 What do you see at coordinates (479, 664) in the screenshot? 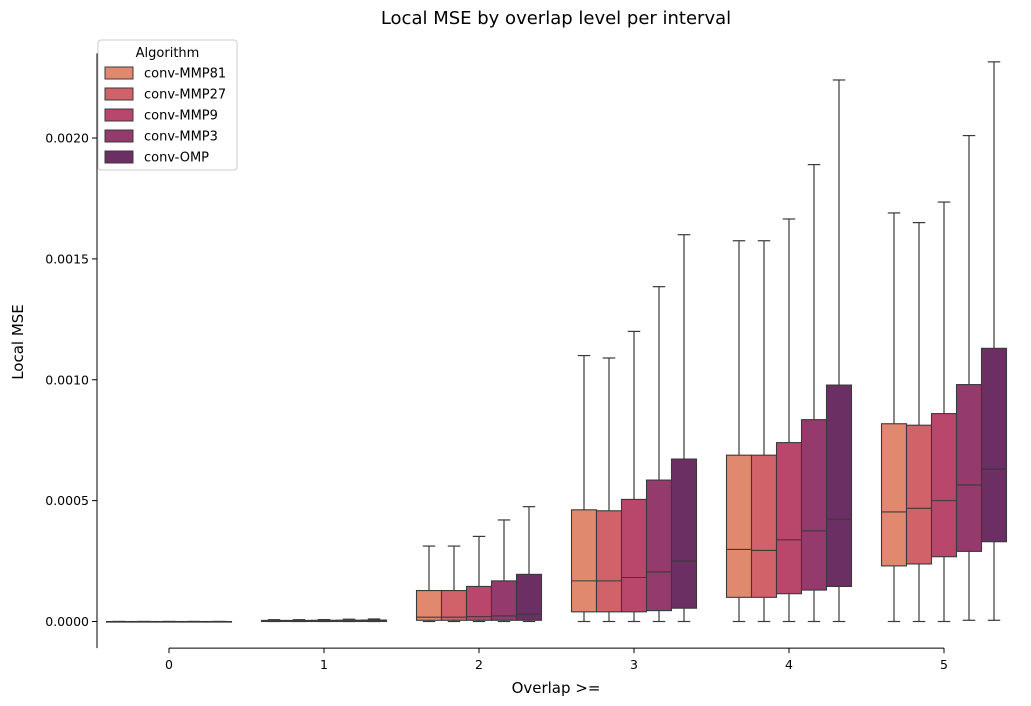
I see `x-tick-label: 2` at bounding box center [479, 664].